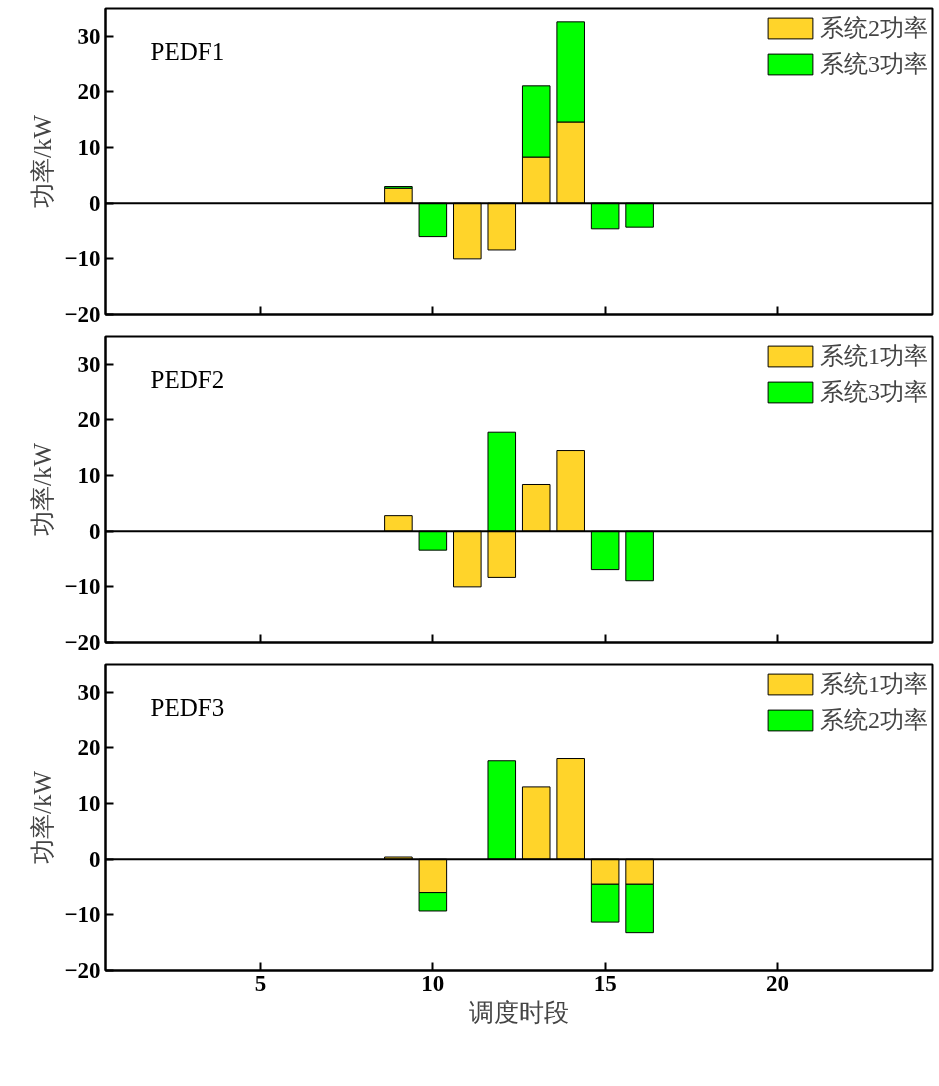 This screenshot has height=1086, width=939. What do you see at coordinates (433, 983) in the screenshot?
I see `x-tick-label: 10` at bounding box center [433, 983].